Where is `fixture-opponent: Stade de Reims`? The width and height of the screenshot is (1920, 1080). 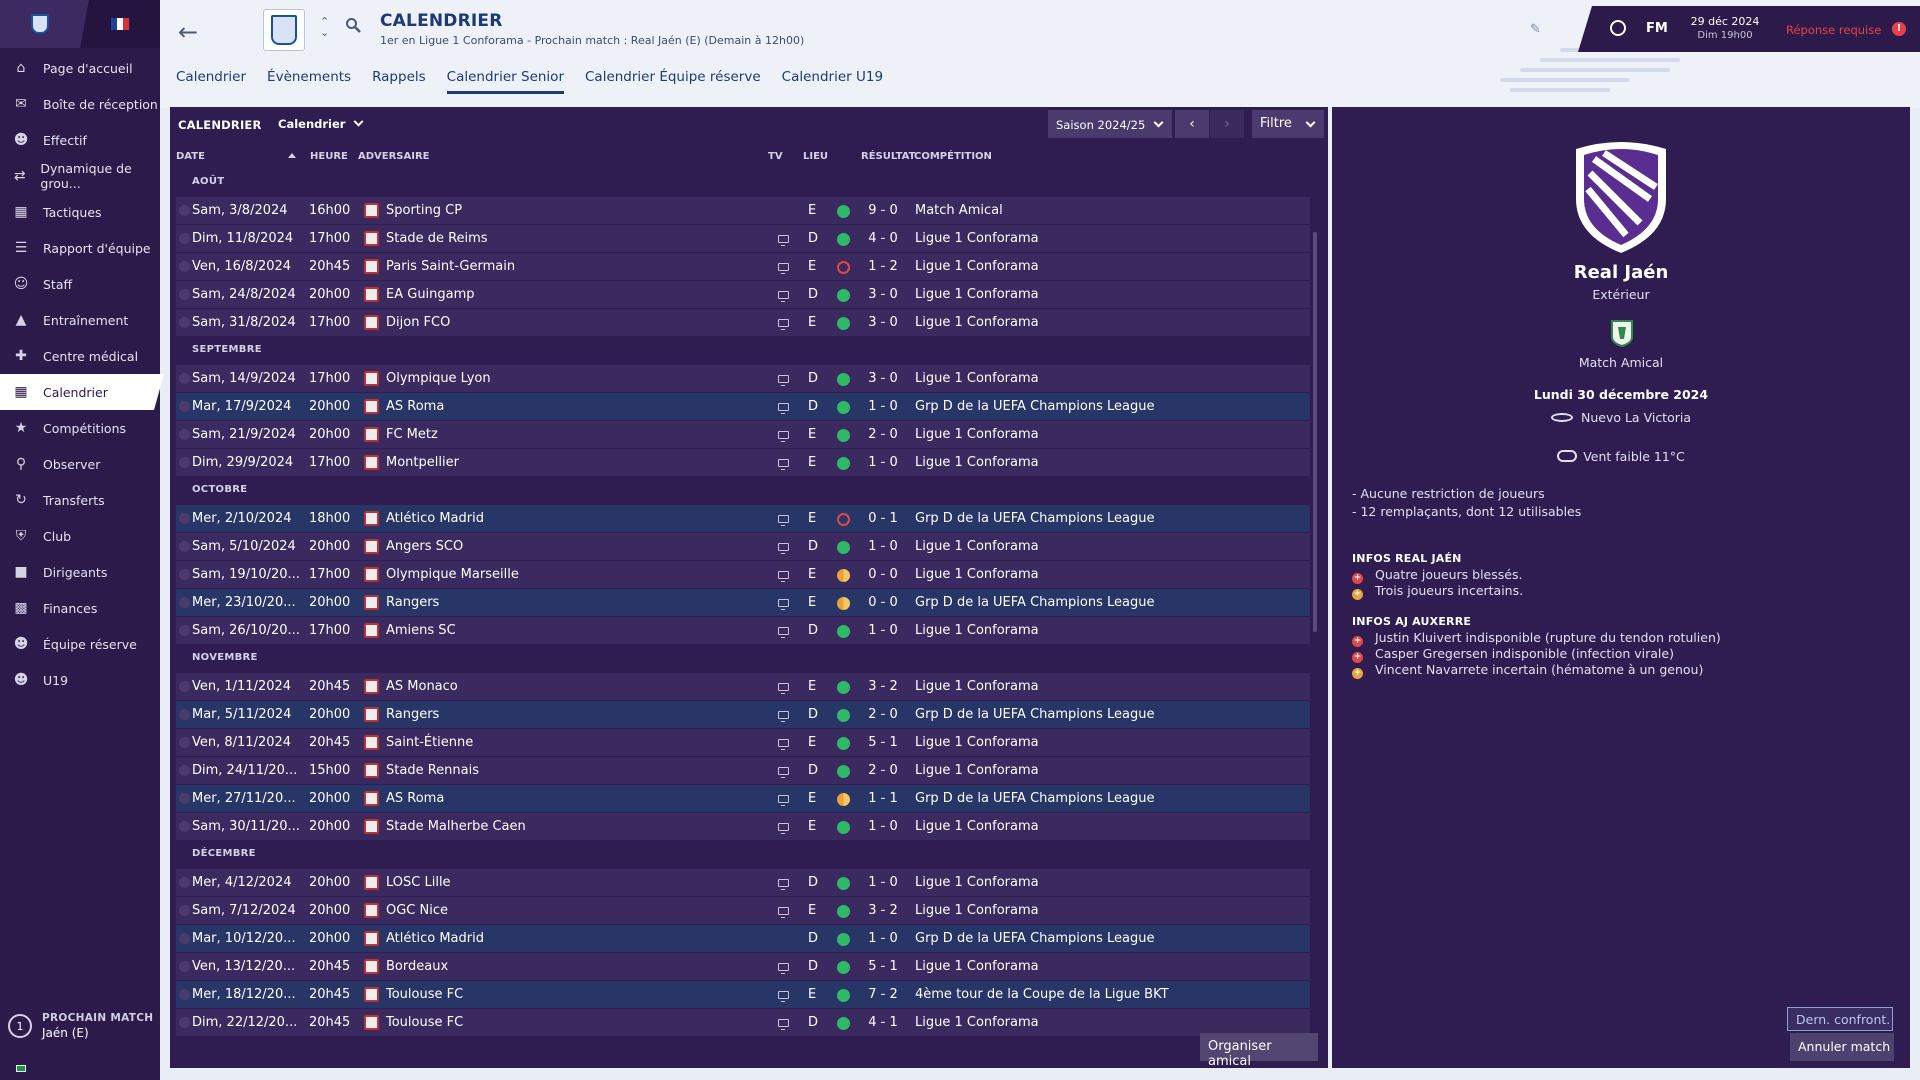
fixture-opponent: Stade de Reims is located at coordinates (437, 238).